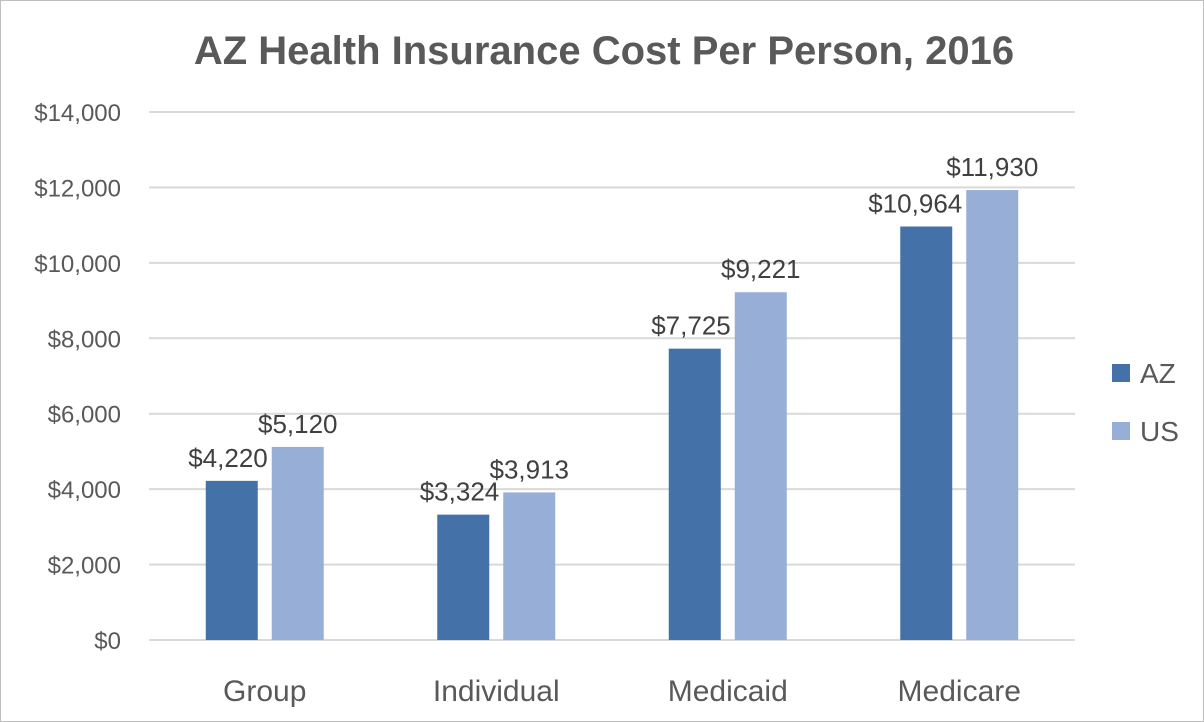  I want to click on bar-az-medicaid, so click(694, 494).